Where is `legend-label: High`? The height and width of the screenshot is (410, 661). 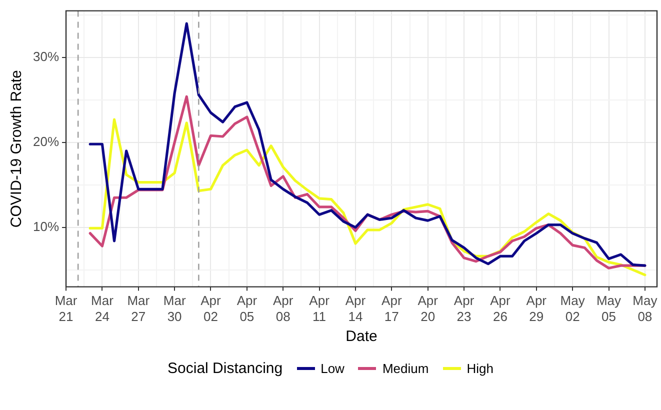
legend-label: High is located at coordinates (480, 368).